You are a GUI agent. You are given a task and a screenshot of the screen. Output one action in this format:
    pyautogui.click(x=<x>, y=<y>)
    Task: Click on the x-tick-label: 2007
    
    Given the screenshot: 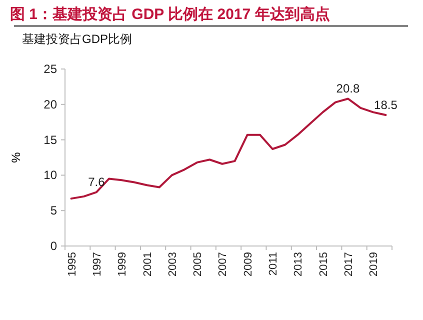 What is the action you would take?
    pyautogui.click(x=223, y=264)
    